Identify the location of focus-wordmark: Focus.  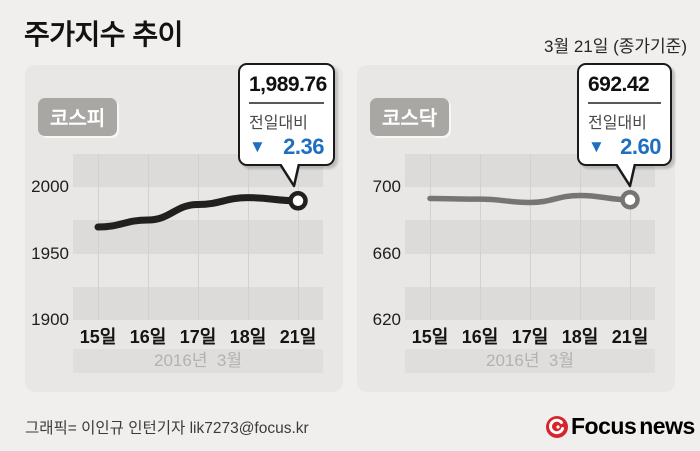
(604, 426).